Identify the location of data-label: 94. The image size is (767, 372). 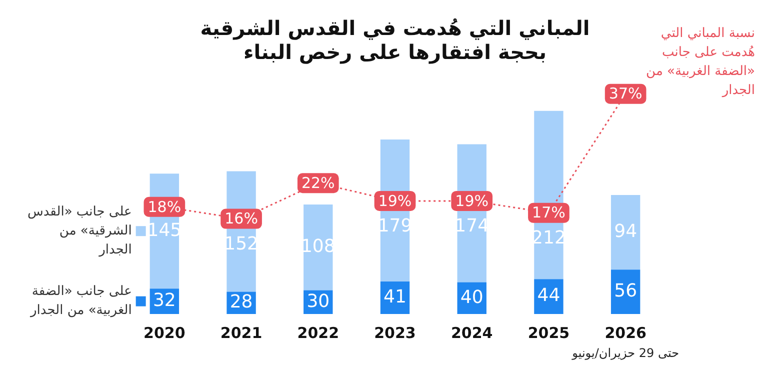
(626, 231).